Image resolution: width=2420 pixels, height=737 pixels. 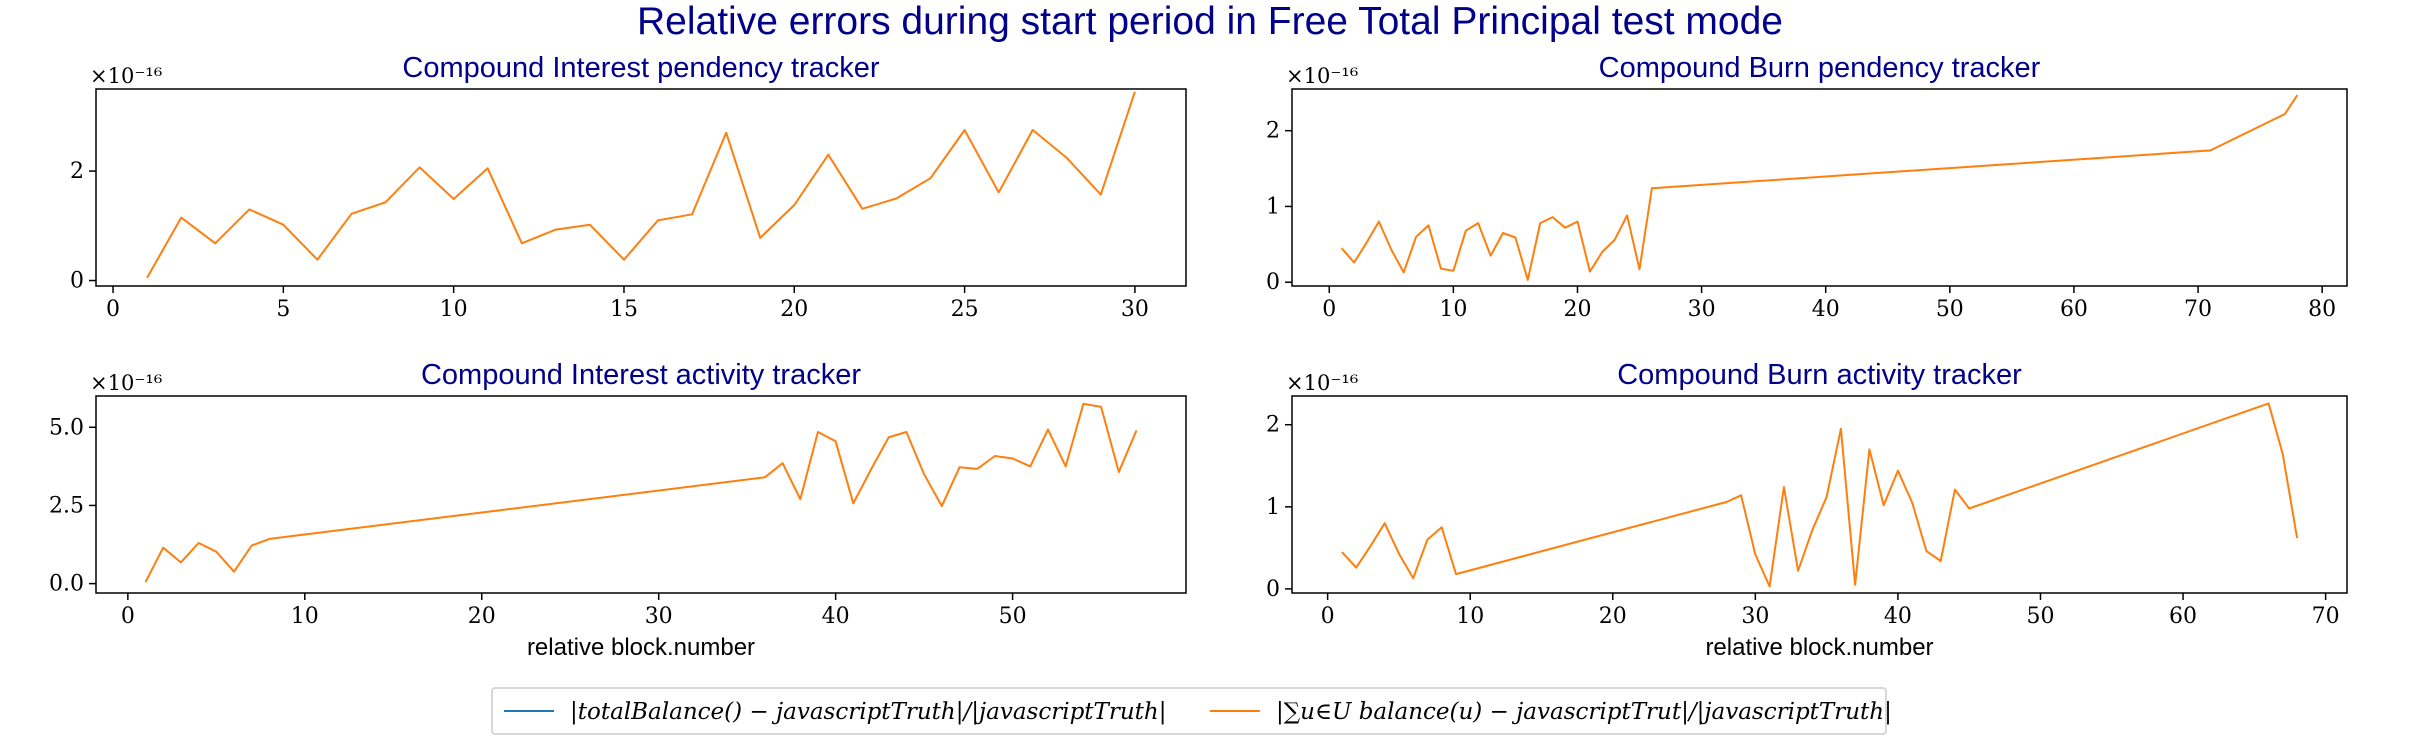 What do you see at coordinates (1819, 375) in the screenshot?
I see `subplot-title: Compound Burn activity tracker` at bounding box center [1819, 375].